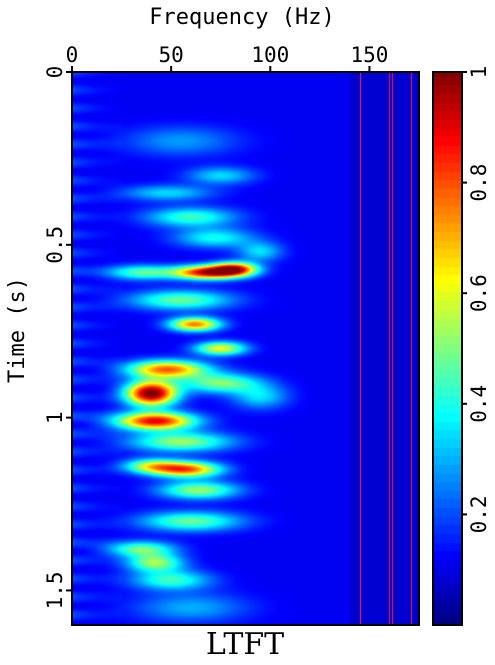 Image resolution: width=495 pixels, height=665 pixels. What do you see at coordinates (72, 55) in the screenshot?
I see `x-tick-label: 0` at bounding box center [72, 55].